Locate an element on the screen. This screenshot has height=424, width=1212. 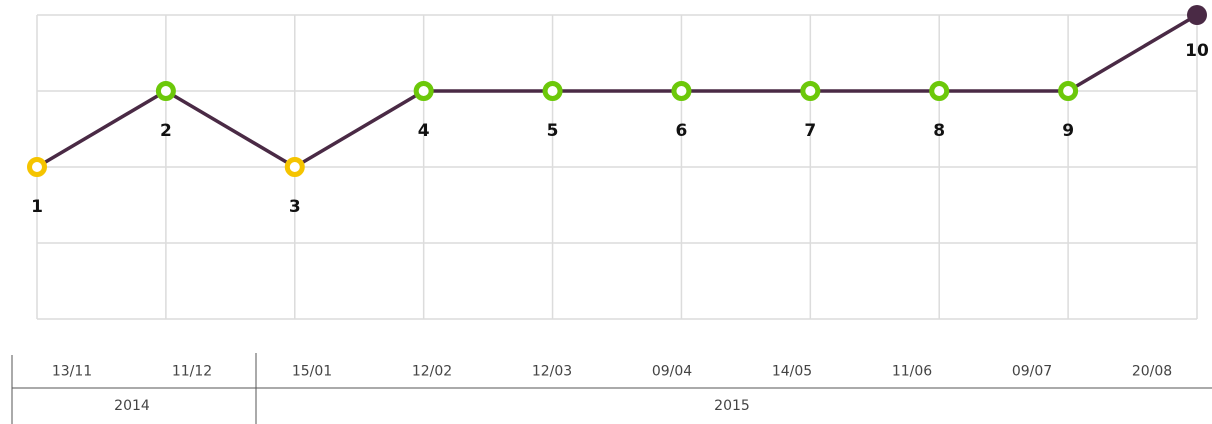
x-tick-label: 11/12 is located at coordinates (192, 372).